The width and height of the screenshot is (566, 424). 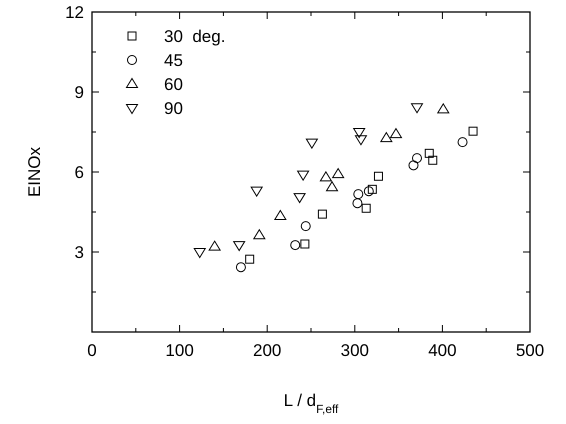 What do you see at coordinates (74, 12) in the screenshot?
I see `y-tick-label: 12` at bounding box center [74, 12].